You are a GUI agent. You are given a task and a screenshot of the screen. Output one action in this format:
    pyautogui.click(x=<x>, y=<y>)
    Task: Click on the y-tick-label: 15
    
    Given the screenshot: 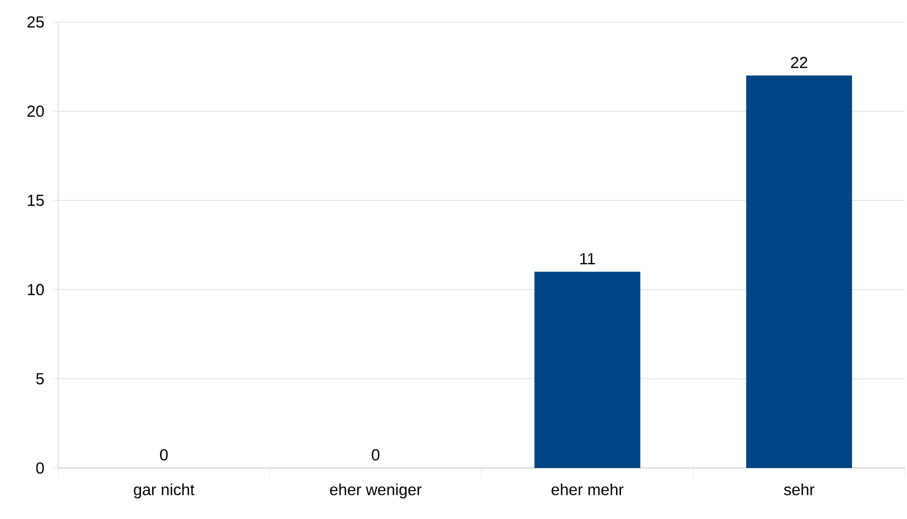 What is the action you would take?
    pyautogui.click(x=36, y=200)
    